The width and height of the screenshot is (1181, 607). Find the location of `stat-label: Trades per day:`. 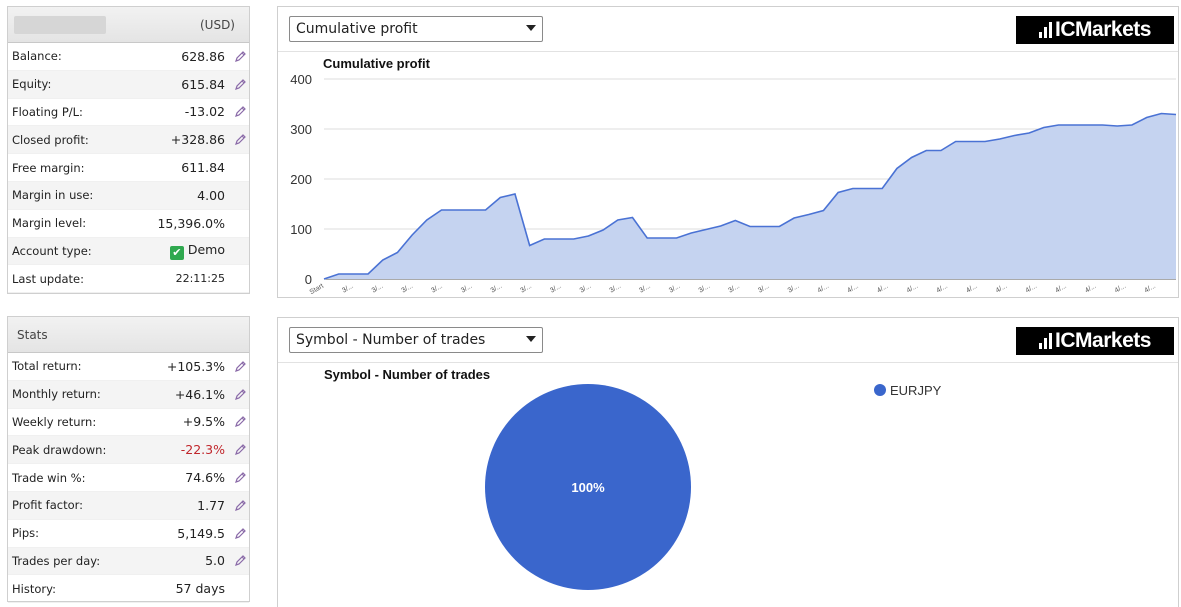

stat-label: Trades per day: is located at coordinates (56, 560).